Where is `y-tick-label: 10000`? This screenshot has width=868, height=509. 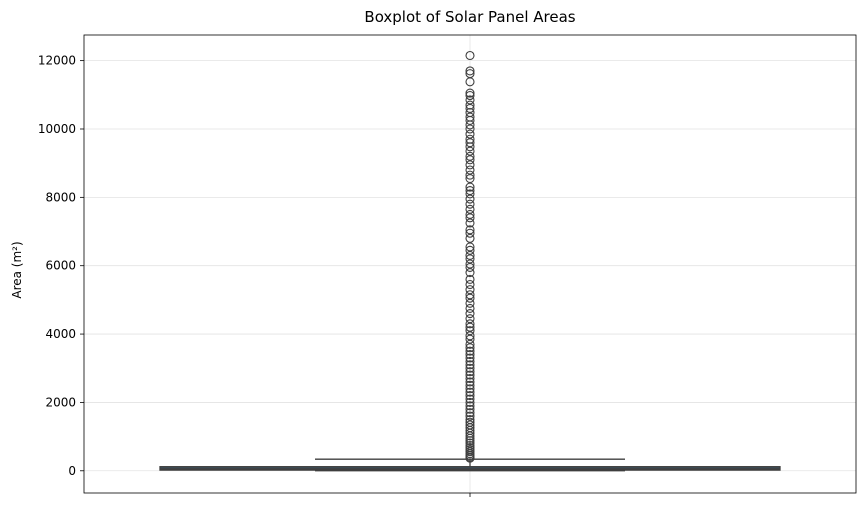 y-tick-label: 10000 is located at coordinates (57, 129).